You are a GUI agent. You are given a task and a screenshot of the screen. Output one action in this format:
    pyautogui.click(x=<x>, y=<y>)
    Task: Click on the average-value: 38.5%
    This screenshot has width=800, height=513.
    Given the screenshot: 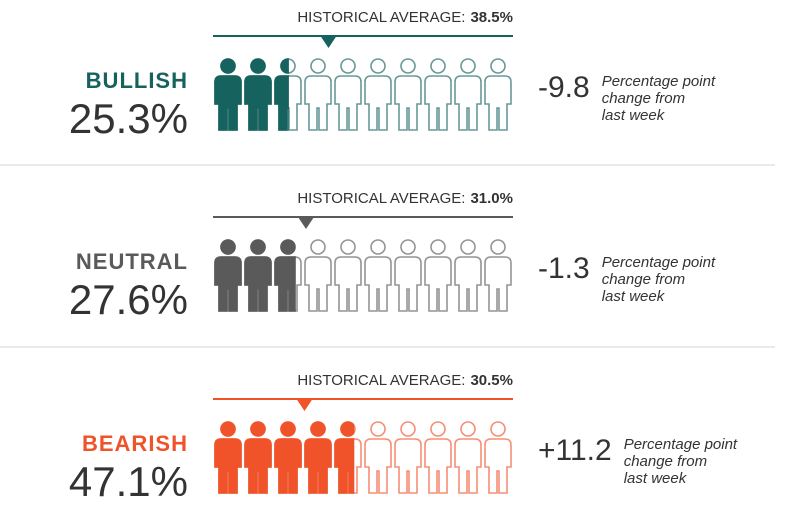 What is the action you would take?
    pyautogui.click(x=491, y=17)
    